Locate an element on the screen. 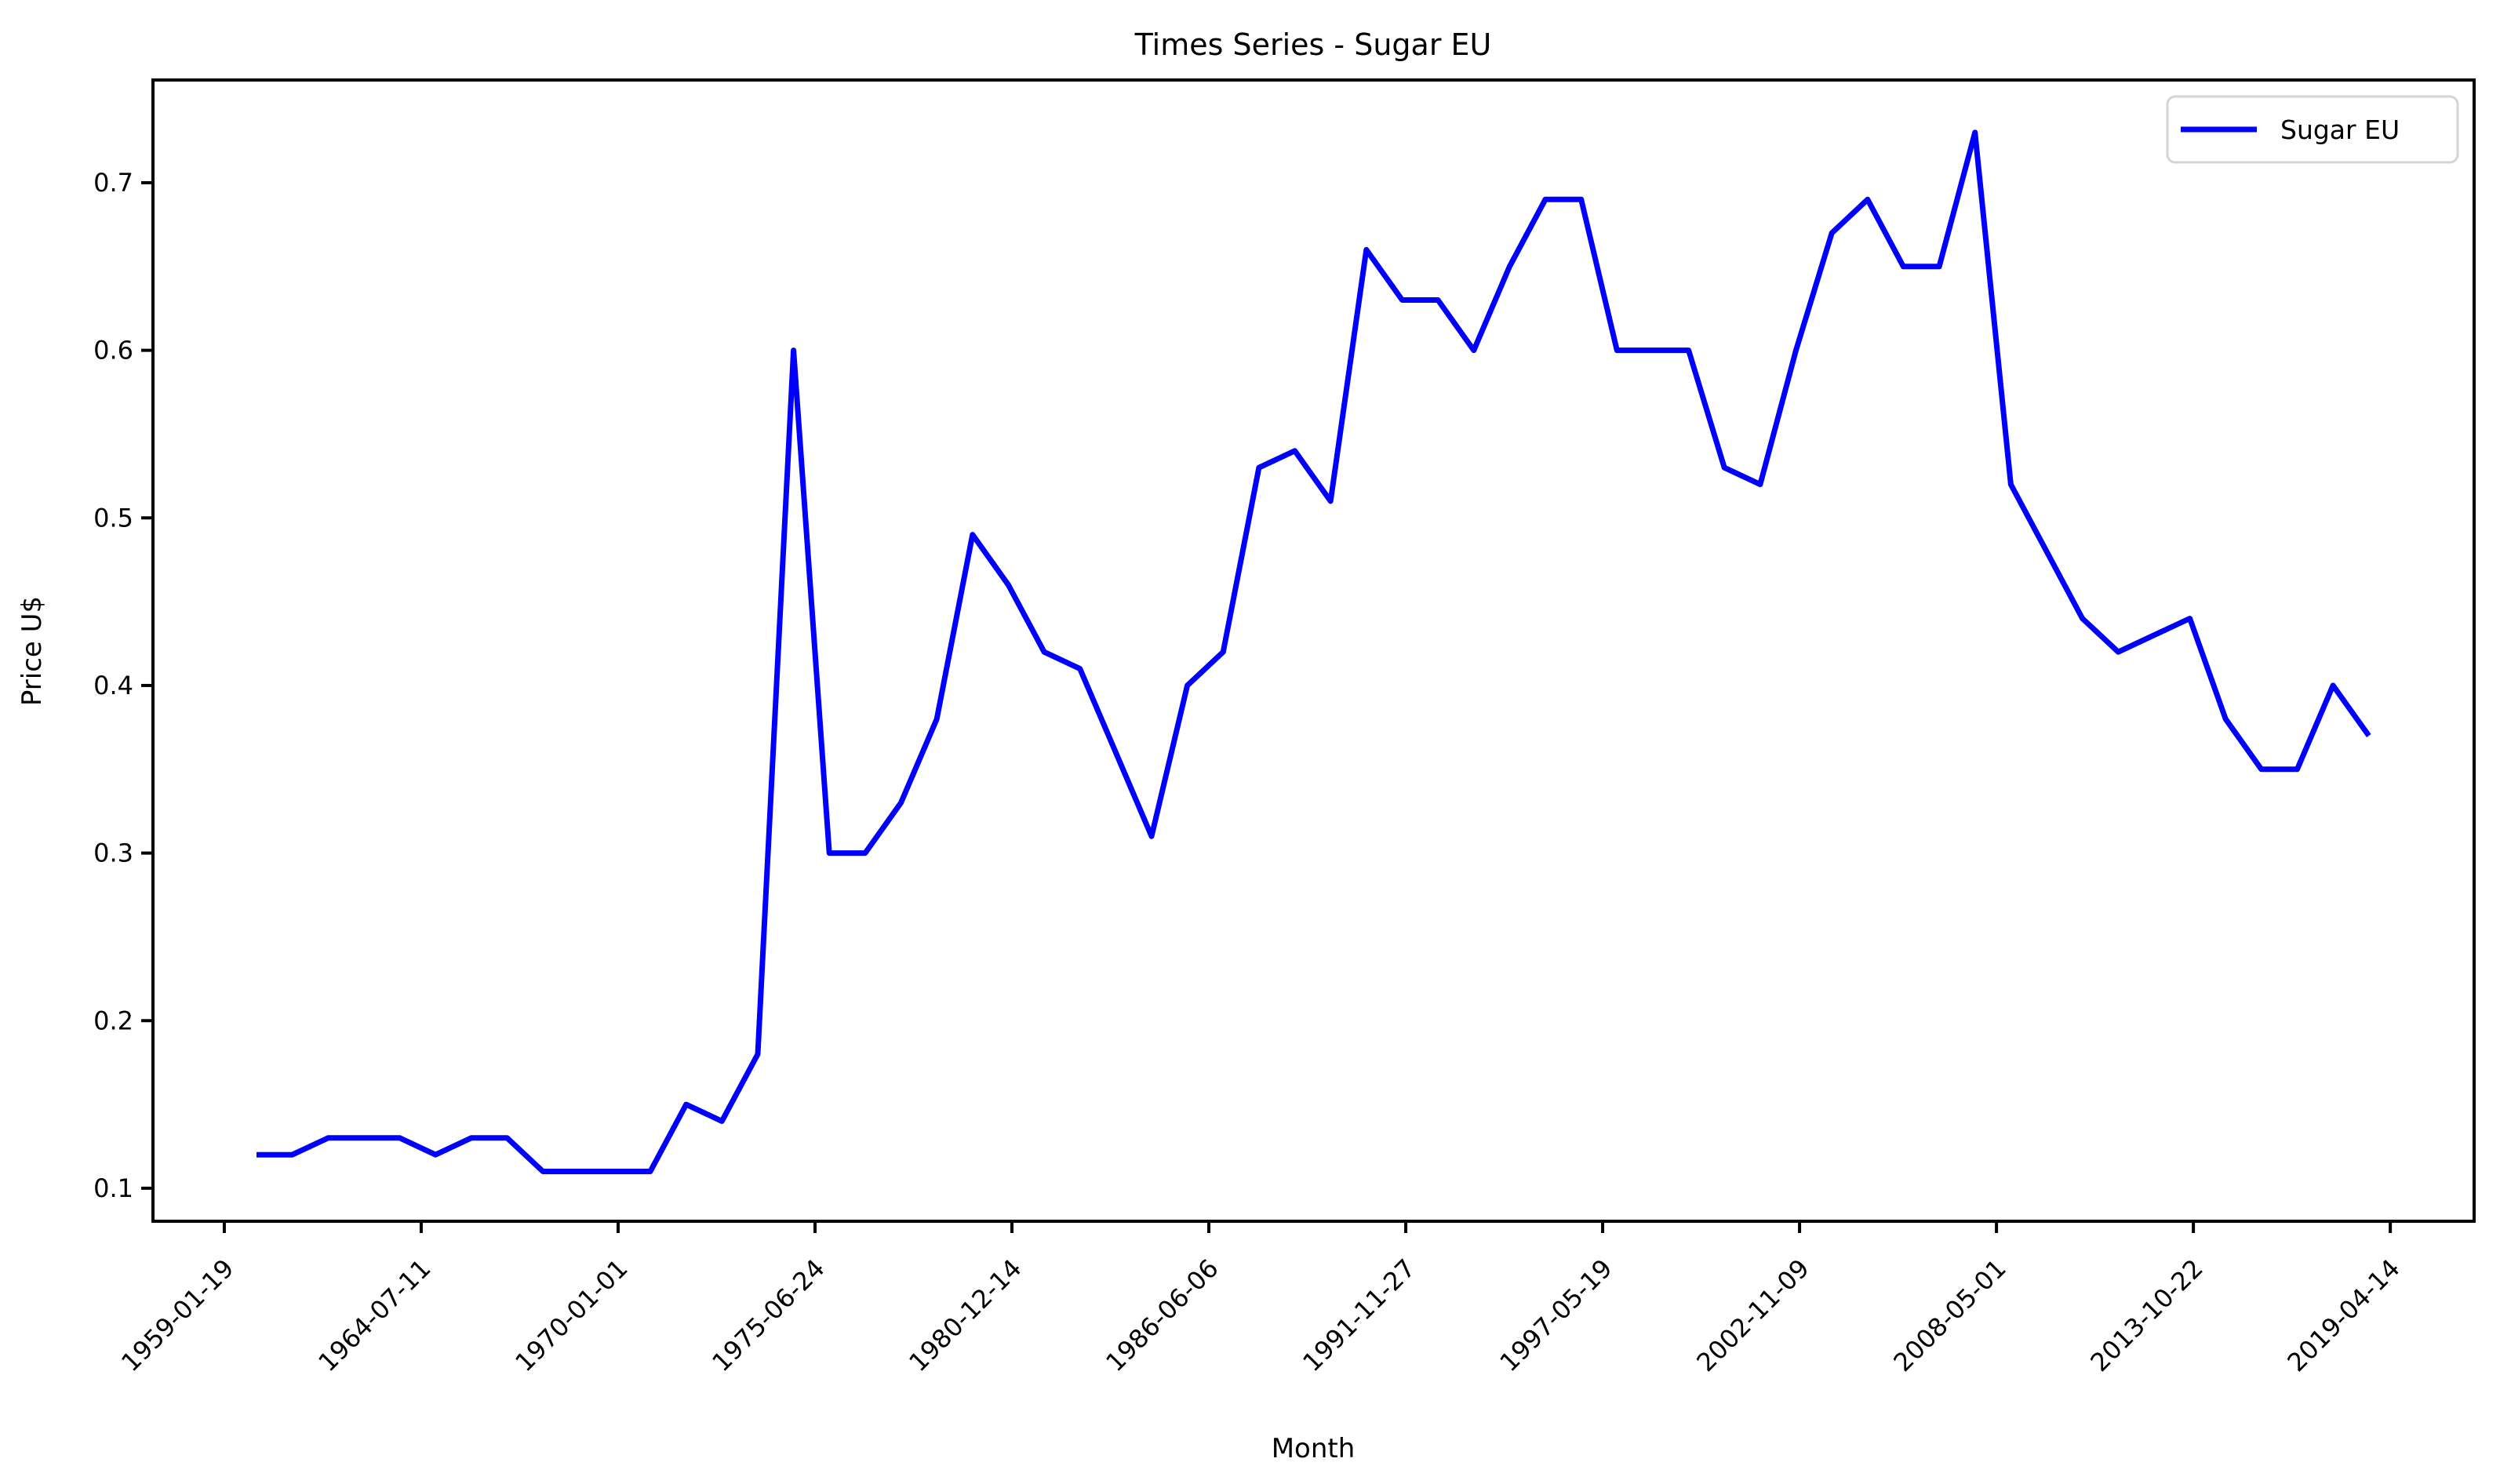 This screenshot has width=2500, height=1484. y-tick-label: 0.3 is located at coordinates (113, 853).